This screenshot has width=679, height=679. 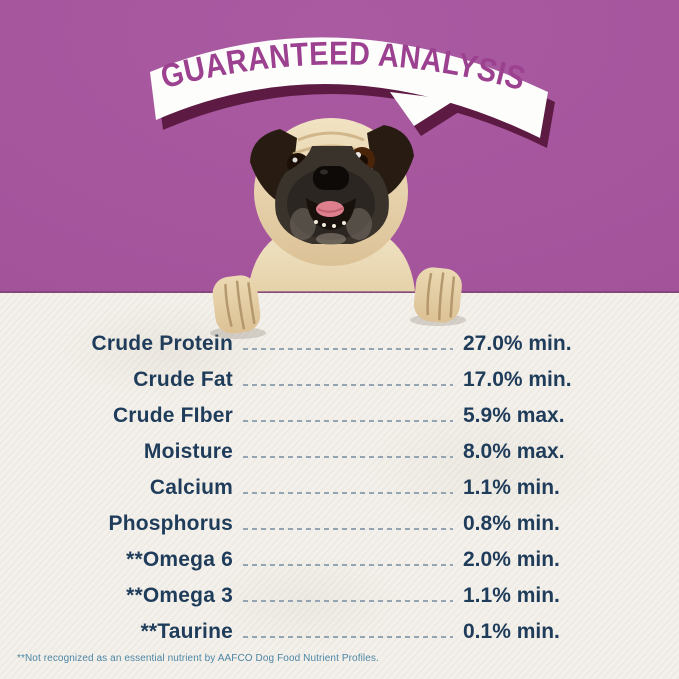 What do you see at coordinates (188, 451) in the screenshot?
I see `nutrient-label: Moisture` at bounding box center [188, 451].